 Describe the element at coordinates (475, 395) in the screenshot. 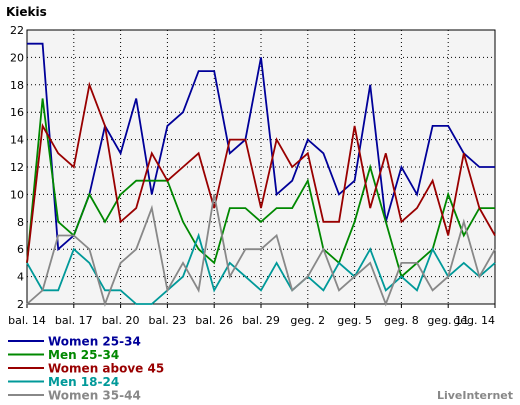

I see `brand-label: LiveInternet` at that location.